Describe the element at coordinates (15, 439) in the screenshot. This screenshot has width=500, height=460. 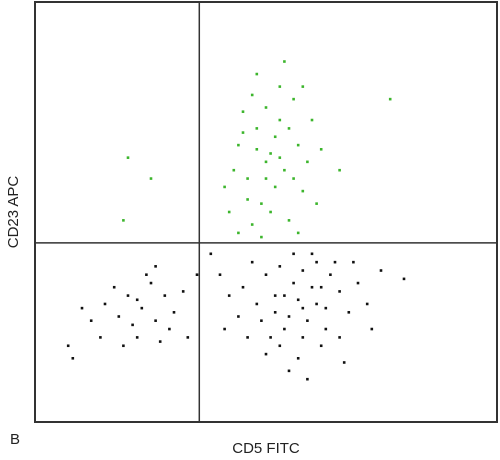
I see `panel-label: B` at that location.